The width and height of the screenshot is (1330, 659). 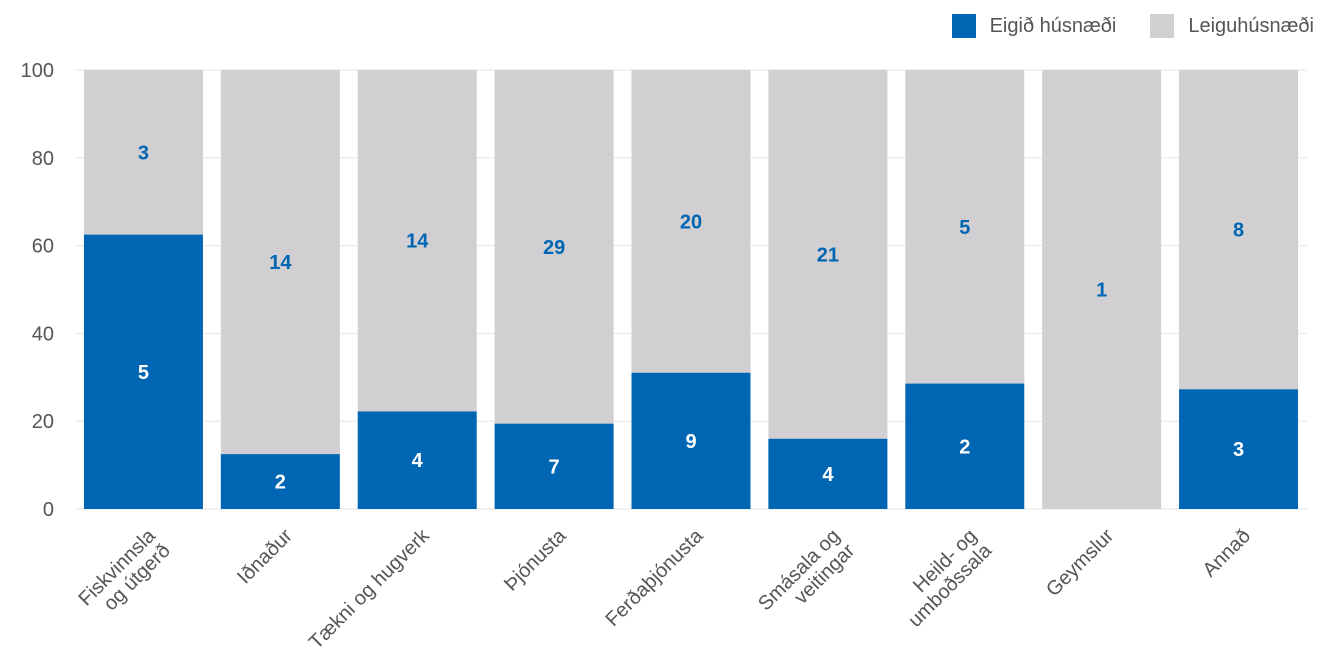 I want to click on x-tick-label-line: Þjónusta, so click(x=535, y=559).